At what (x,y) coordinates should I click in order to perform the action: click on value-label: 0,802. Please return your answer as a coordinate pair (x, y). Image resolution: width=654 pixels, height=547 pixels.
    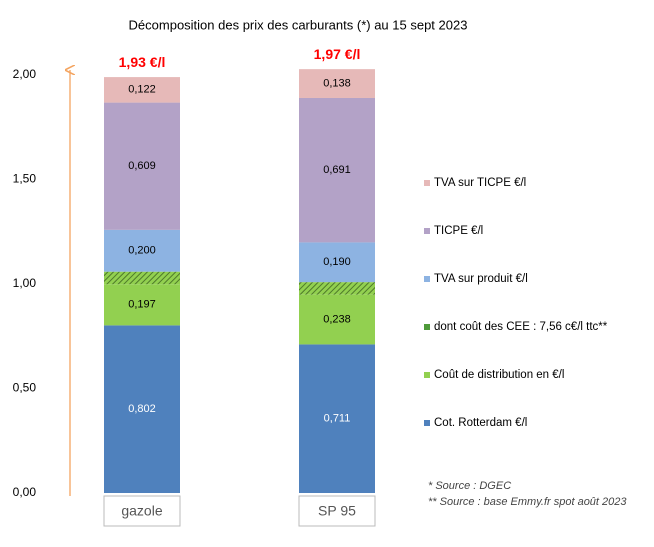
    Looking at the image, I should click on (142, 409).